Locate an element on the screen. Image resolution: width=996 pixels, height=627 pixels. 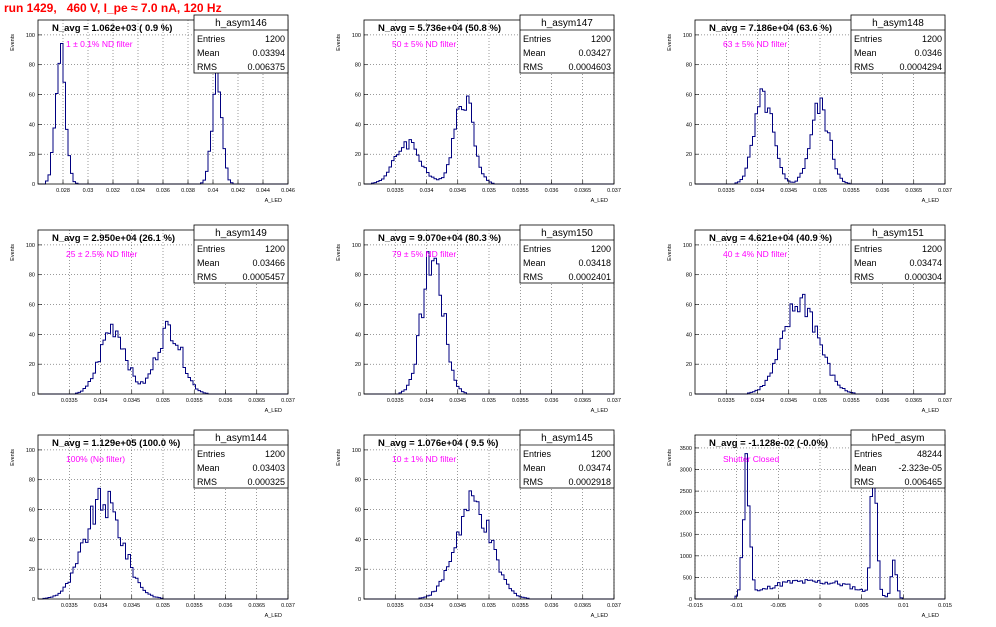
x-tick-label: 0.032 is located at coordinates (113, 191).